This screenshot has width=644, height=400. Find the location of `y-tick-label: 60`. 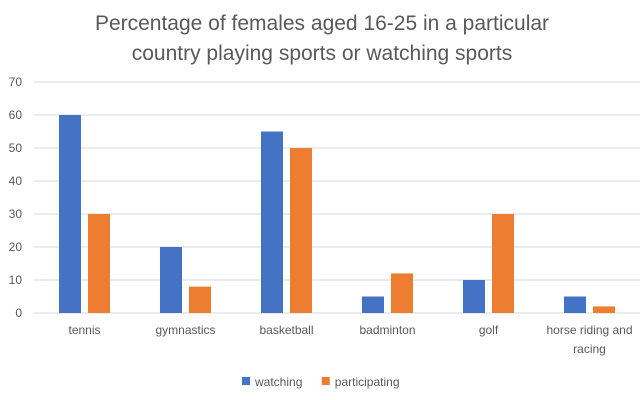

y-tick-label: 60 is located at coordinates (16, 115).